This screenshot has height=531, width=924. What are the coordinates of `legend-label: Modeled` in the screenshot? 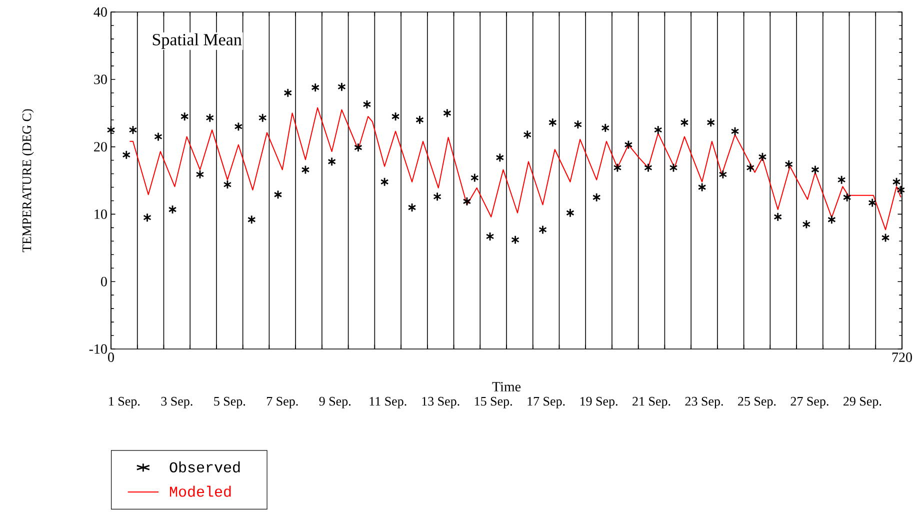 It's located at (200, 491).